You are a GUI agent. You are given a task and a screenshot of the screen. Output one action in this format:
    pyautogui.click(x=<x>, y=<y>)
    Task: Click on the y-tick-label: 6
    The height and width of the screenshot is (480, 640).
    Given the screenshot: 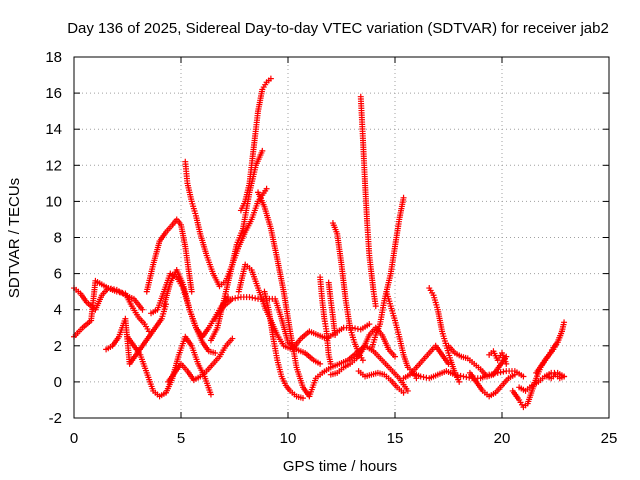 What is the action you would take?
    pyautogui.click(x=58, y=274)
    